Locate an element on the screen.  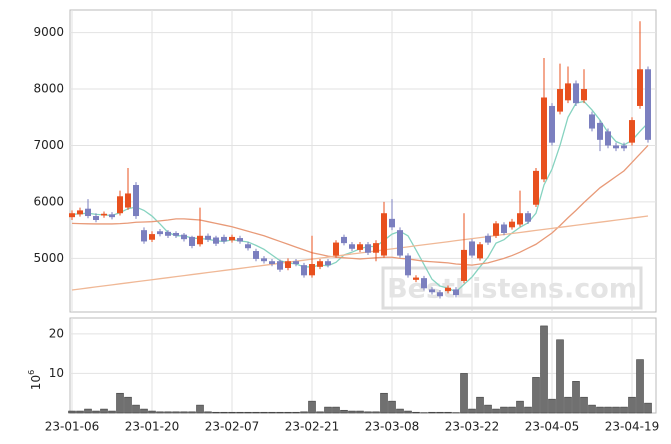
x-tick-label: 23-02-07 is located at coordinates (232, 427).